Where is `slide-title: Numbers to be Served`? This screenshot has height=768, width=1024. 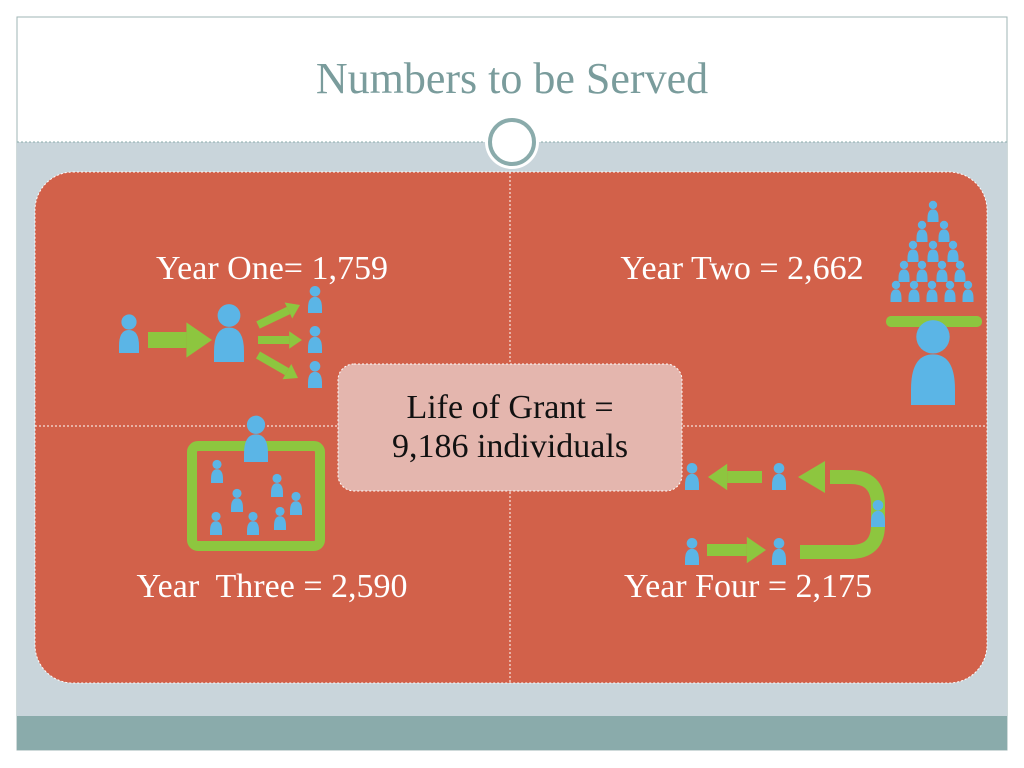
slide-title: Numbers to be Served is located at coordinates (512, 78).